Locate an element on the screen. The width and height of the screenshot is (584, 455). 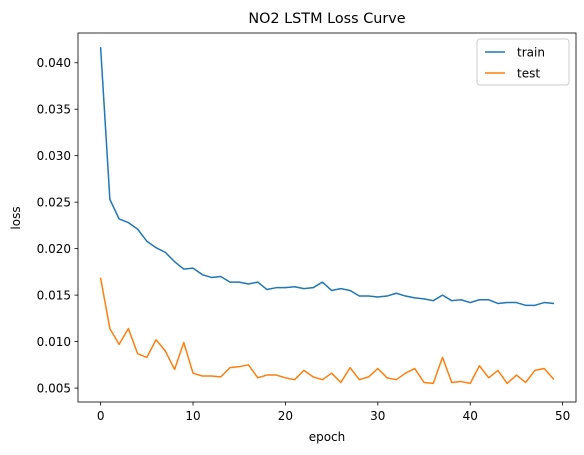
x-tick-label: 0 is located at coordinates (101, 416).